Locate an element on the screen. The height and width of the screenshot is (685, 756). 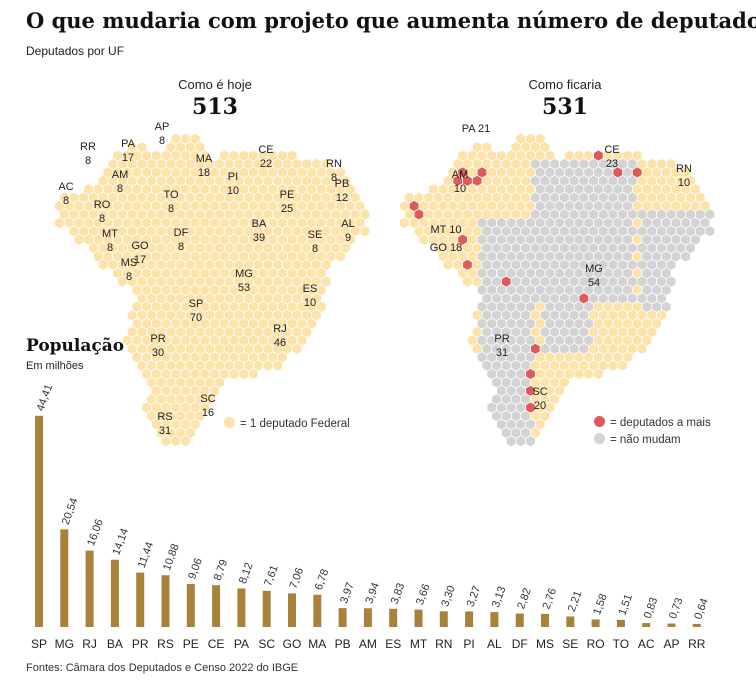
legend-red-hex-icon is located at coordinates (599, 421).